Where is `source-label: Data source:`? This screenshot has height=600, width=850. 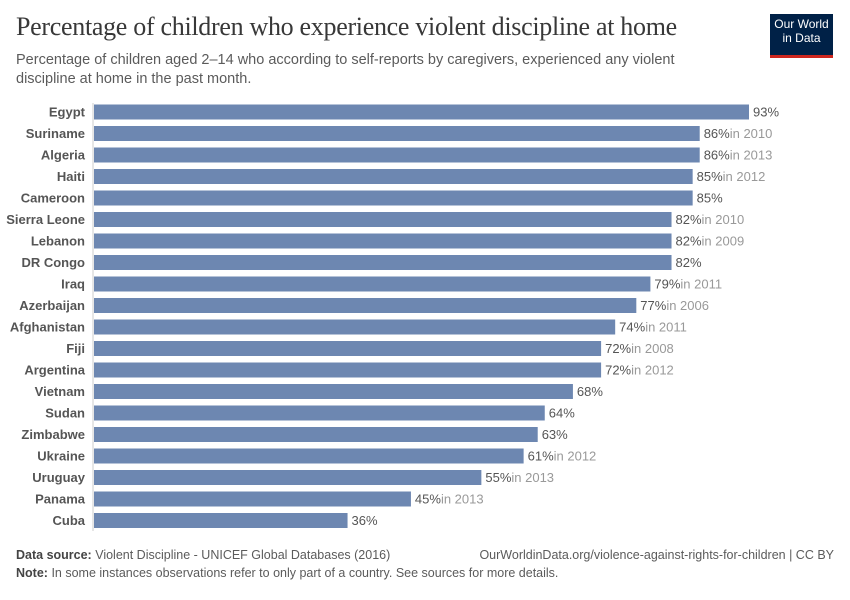 source-label: Data source: is located at coordinates (54, 555).